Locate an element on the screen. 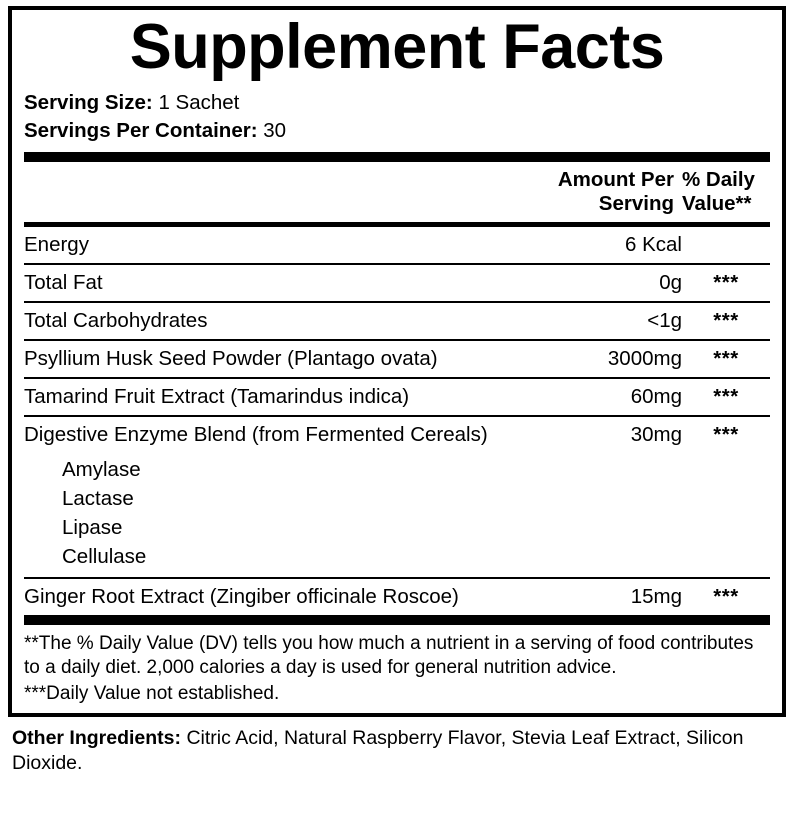 This screenshot has width=794, height=839. list-item: Lipase is located at coordinates (92, 528).